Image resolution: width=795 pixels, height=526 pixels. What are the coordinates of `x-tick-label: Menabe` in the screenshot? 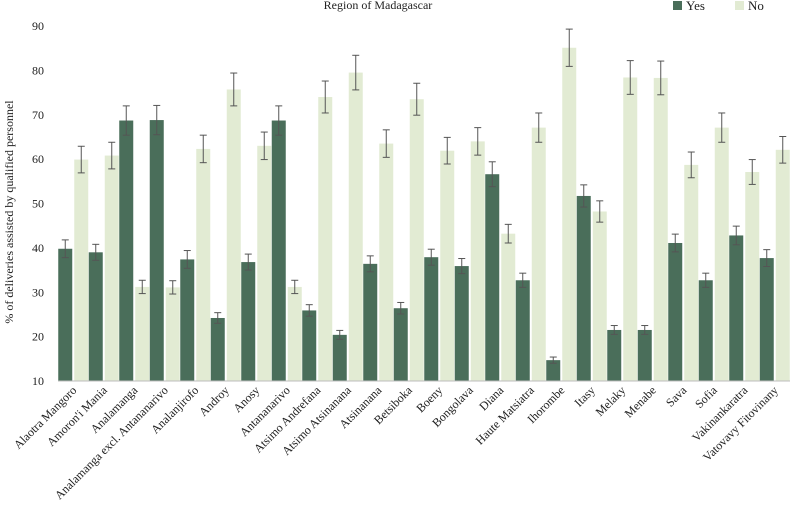 It's located at (640, 401).